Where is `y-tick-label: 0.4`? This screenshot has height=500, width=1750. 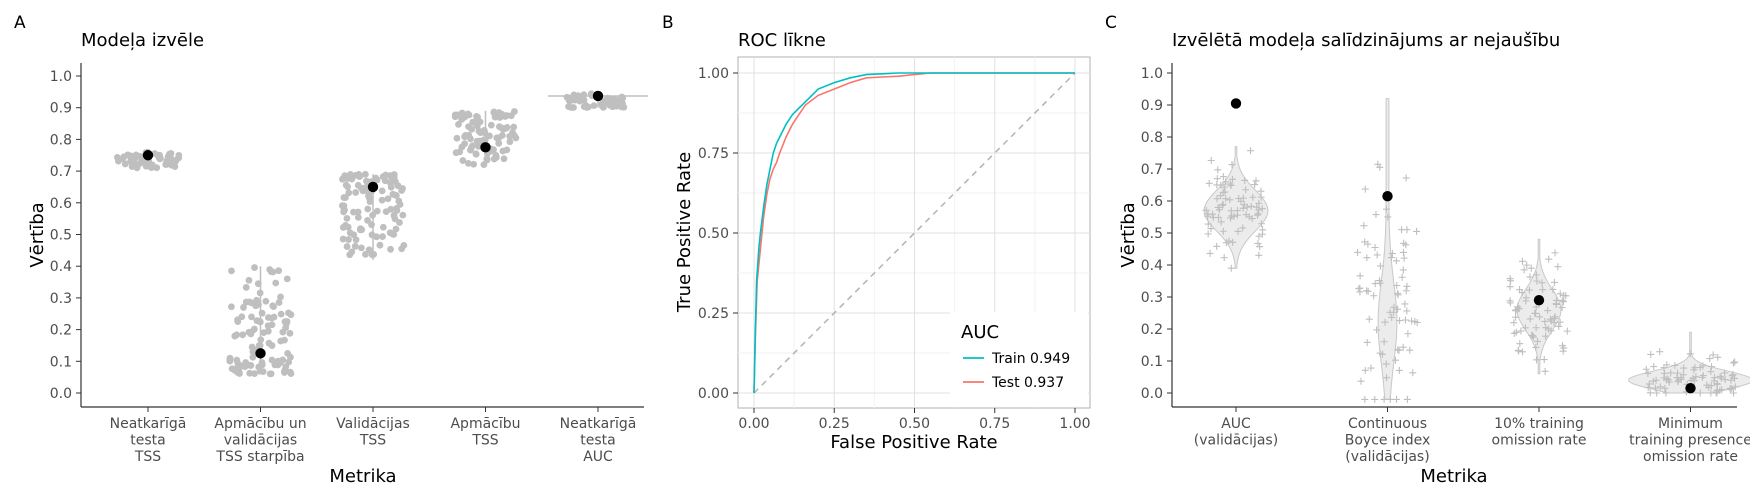 y-tick-label: 0.4 is located at coordinates (1152, 266).